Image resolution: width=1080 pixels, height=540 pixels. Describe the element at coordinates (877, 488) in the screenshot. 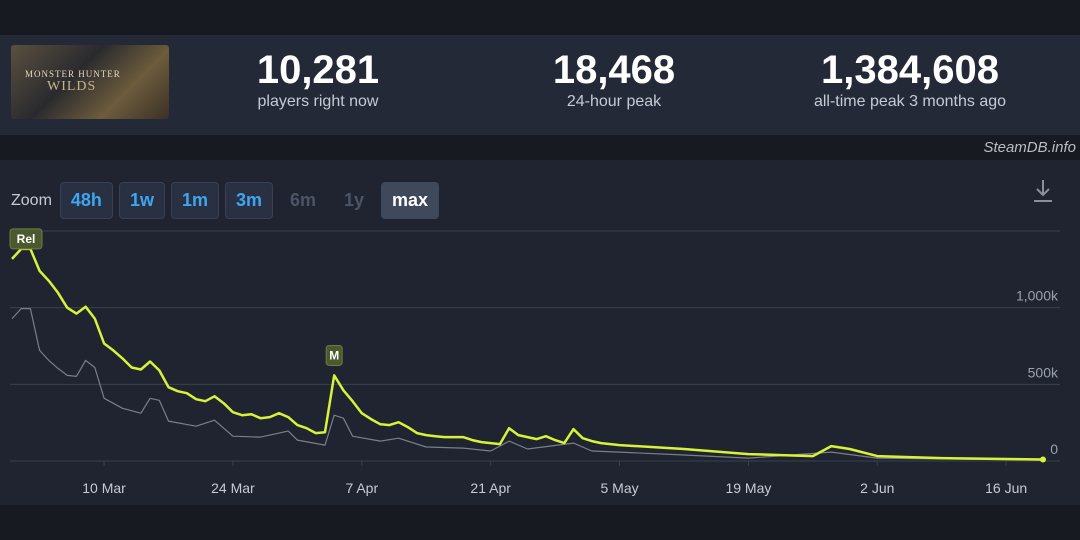

I see `x-tick-label: 2 Jun` at that location.